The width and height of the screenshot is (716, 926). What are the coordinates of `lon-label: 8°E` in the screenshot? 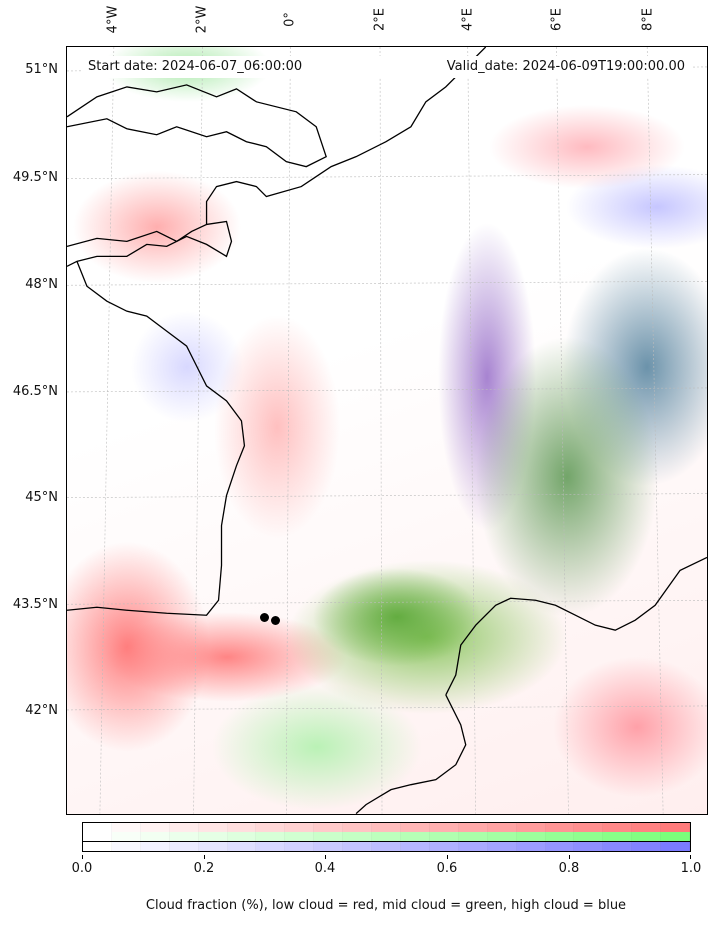 It's located at (648, 19).